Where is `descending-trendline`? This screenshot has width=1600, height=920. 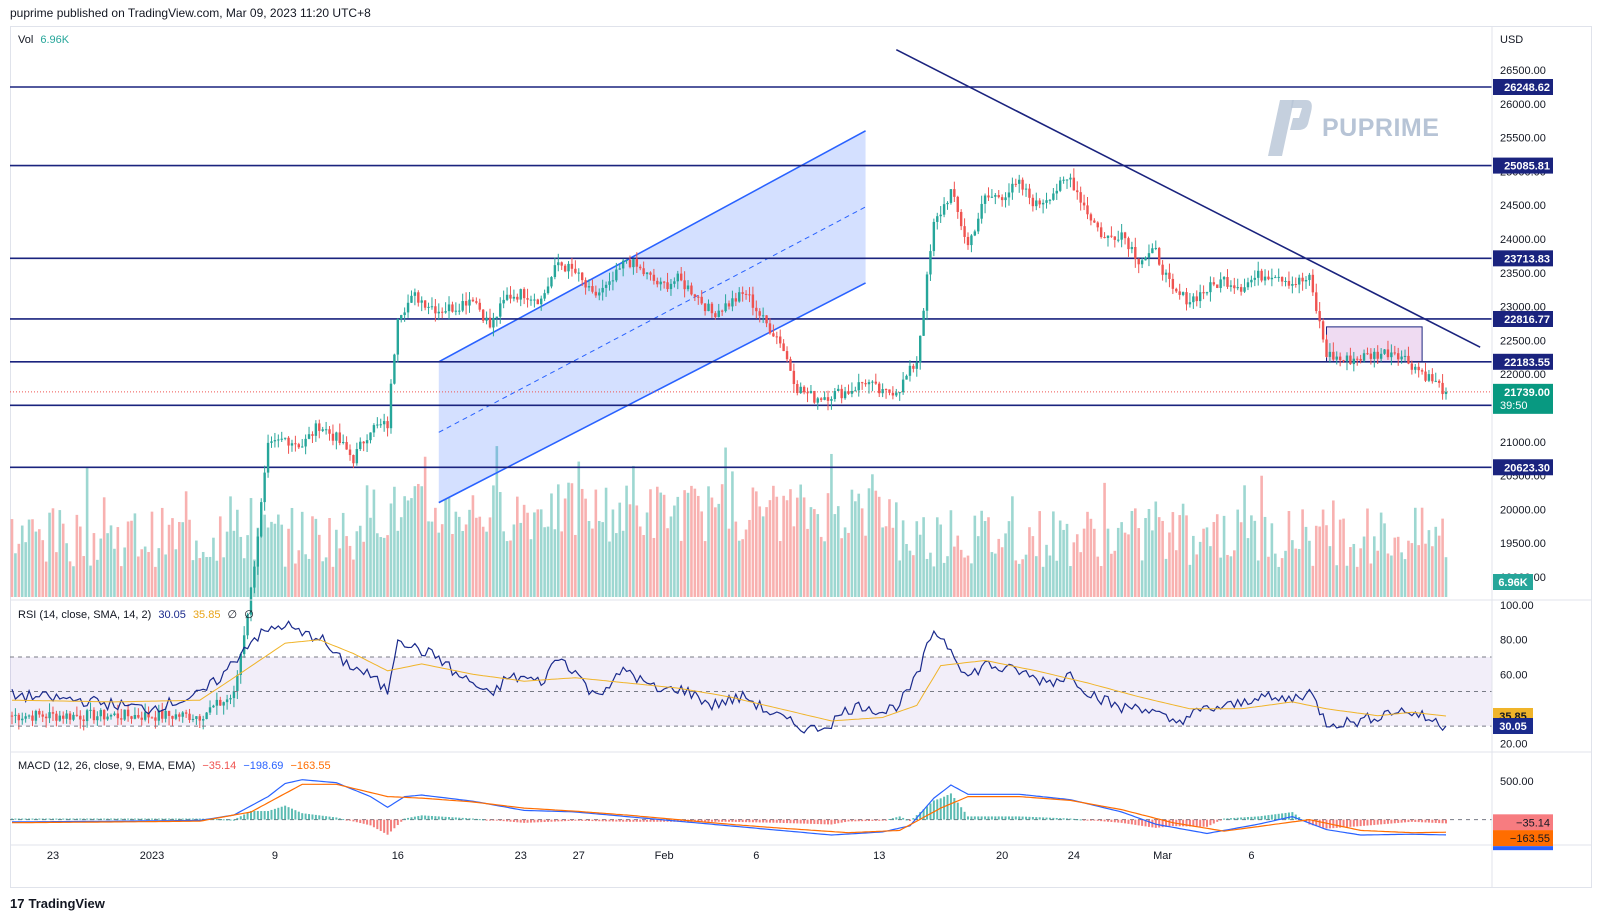 descending-trendline is located at coordinates (1188, 198).